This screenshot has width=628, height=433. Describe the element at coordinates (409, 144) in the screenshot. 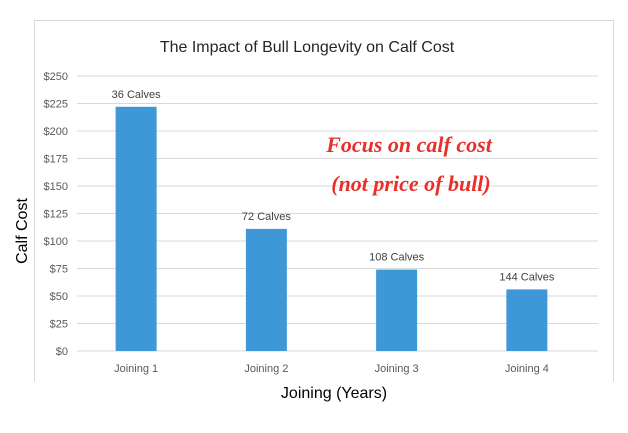

I see `annotation-focus-calf-cost: Focus on calf cost` at that location.